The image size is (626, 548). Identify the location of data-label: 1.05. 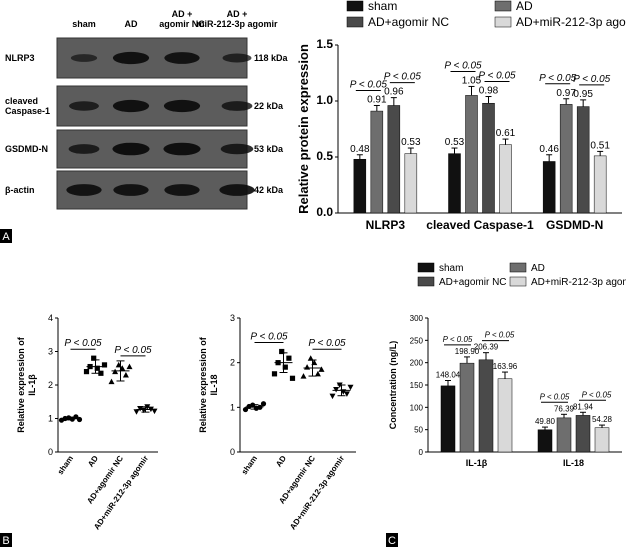
(472, 80).